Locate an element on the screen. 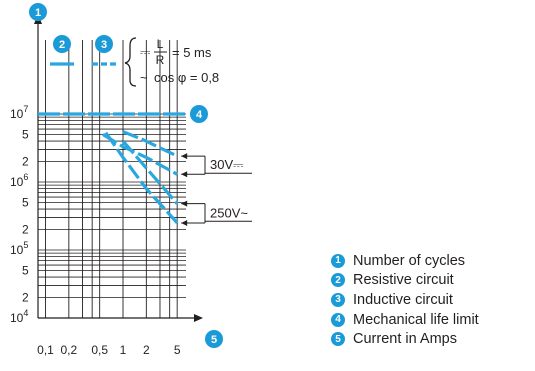 The height and width of the screenshot is (371, 535). legend-label: Current in Amps is located at coordinates (405, 339).